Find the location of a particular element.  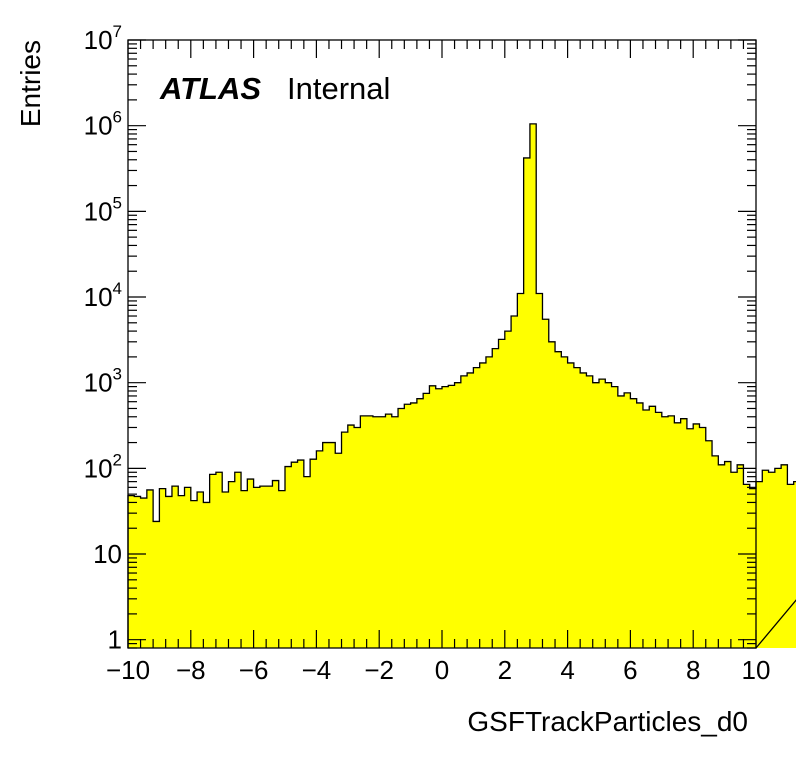

y-axis-title: Entries is located at coordinates (30, 83).